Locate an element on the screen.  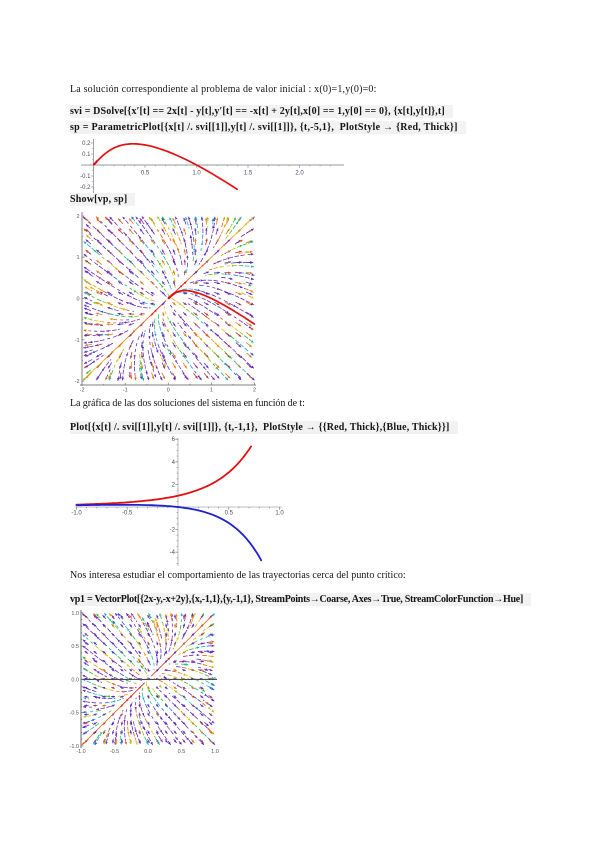
svg-text: 2.0 is located at coordinates (299, 174).